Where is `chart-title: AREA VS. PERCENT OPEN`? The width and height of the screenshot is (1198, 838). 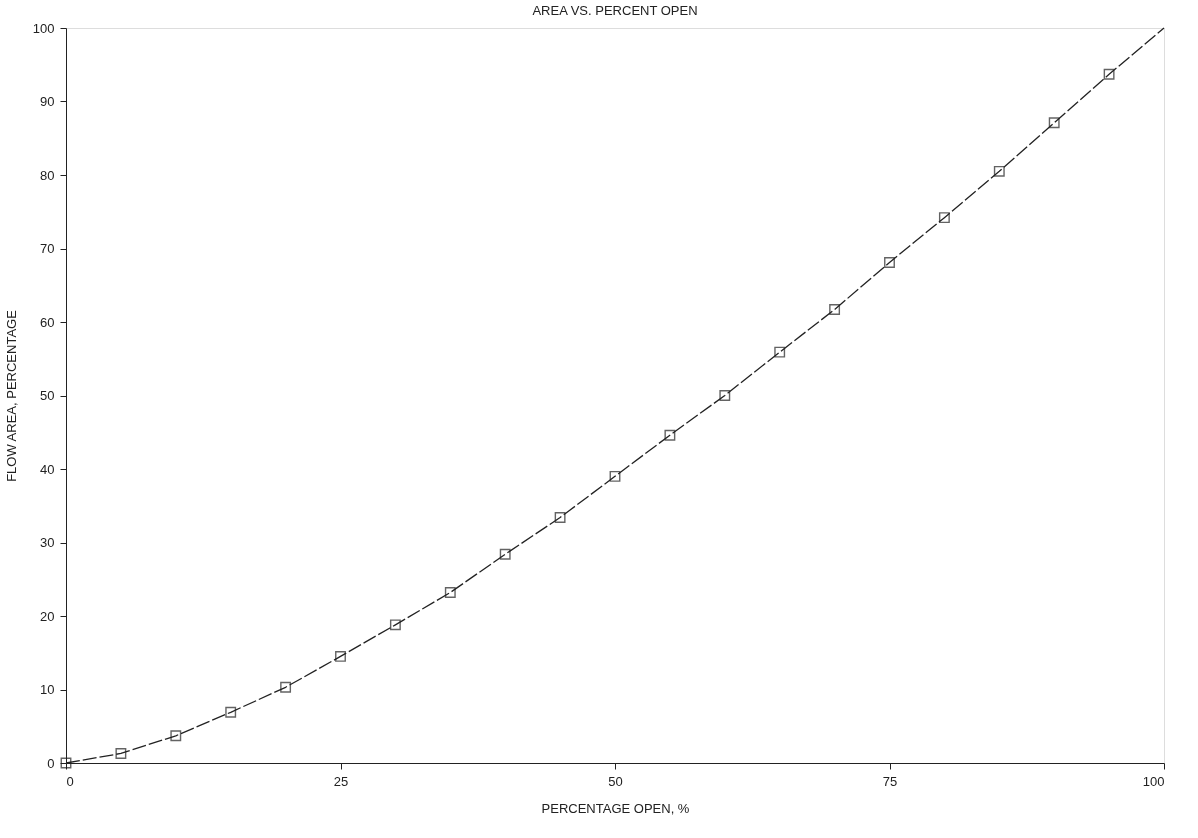 chart-title: AREA VS. PERCENT OPEN is located at coordinates (615, 10).